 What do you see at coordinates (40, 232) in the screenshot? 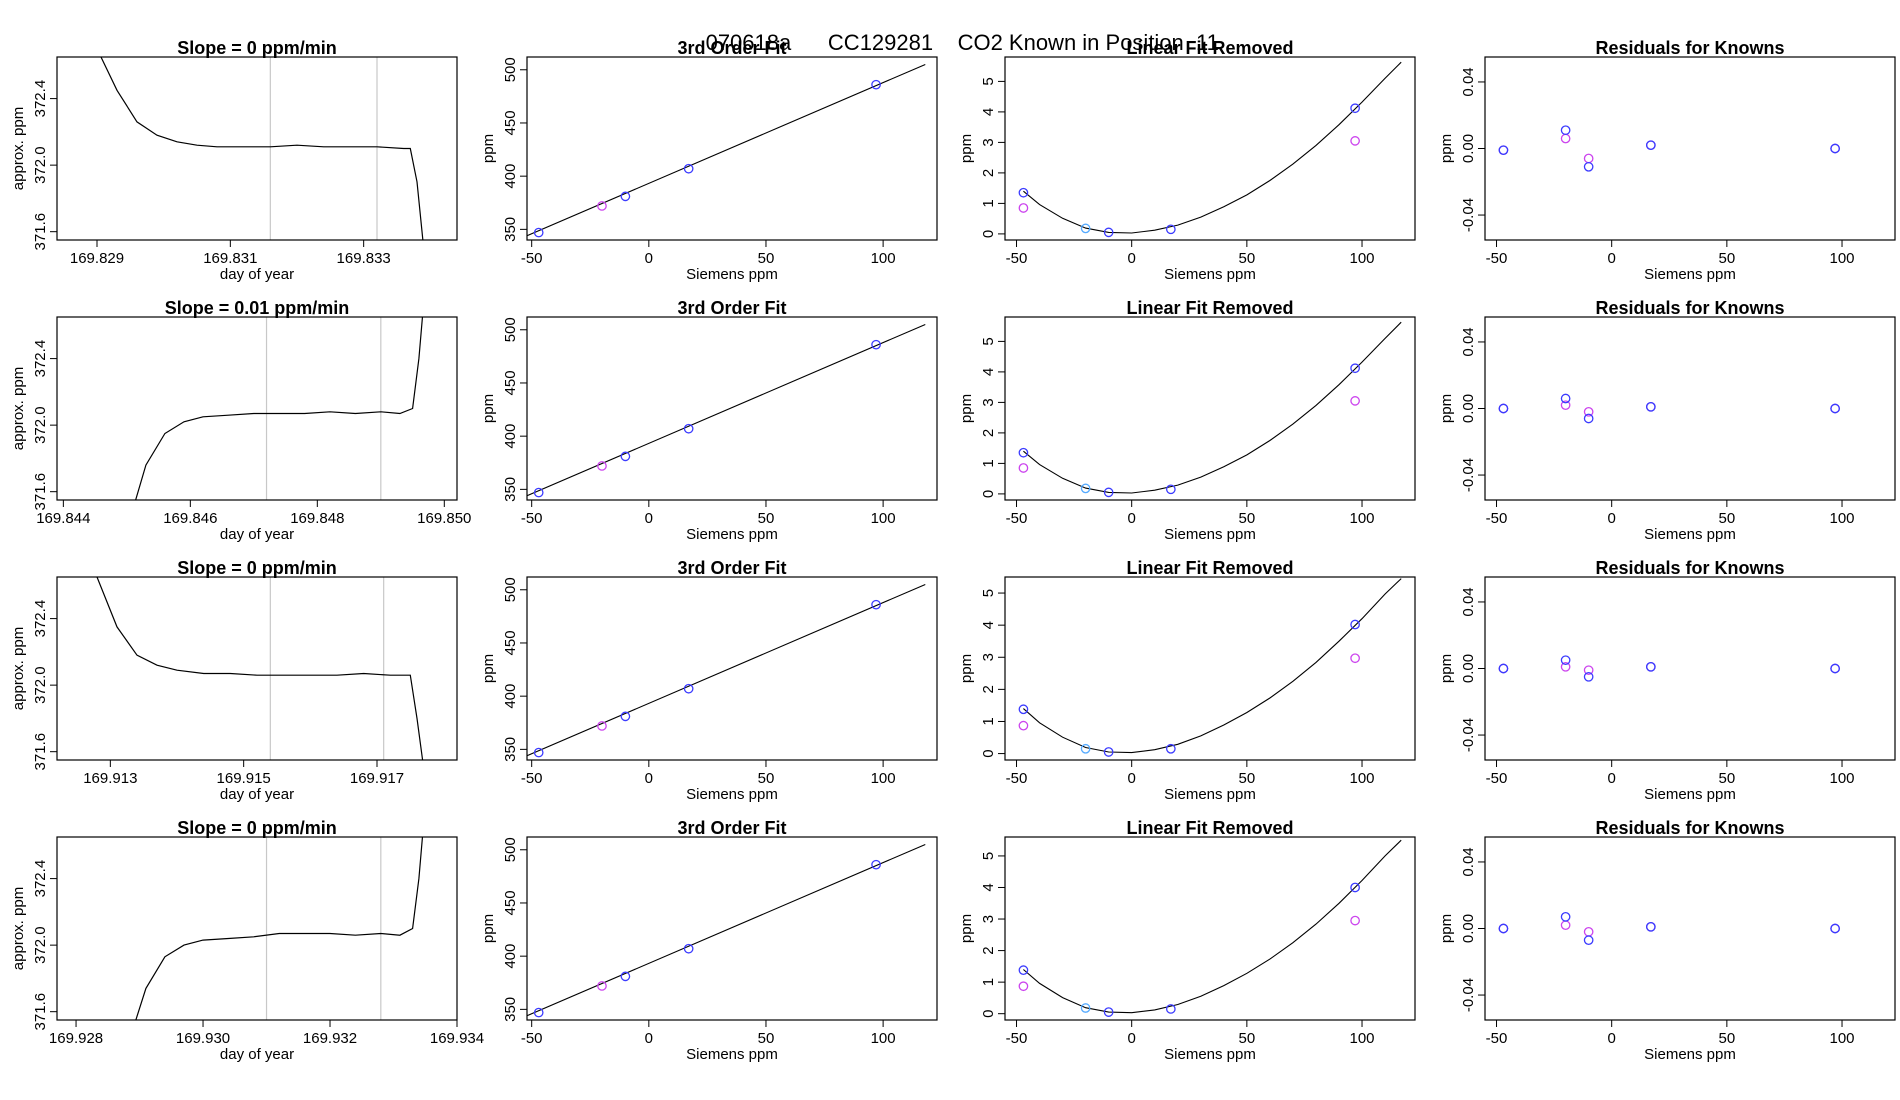
I see `y-tick-label: 371.6` at bounding box center [40, 232].